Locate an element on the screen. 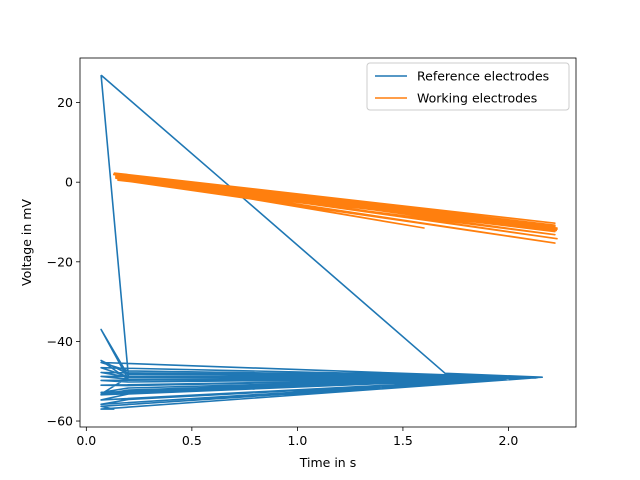 The image size is (640, 480). legend-label-reference: Reference electrodes is located at coordinates (483, 76).